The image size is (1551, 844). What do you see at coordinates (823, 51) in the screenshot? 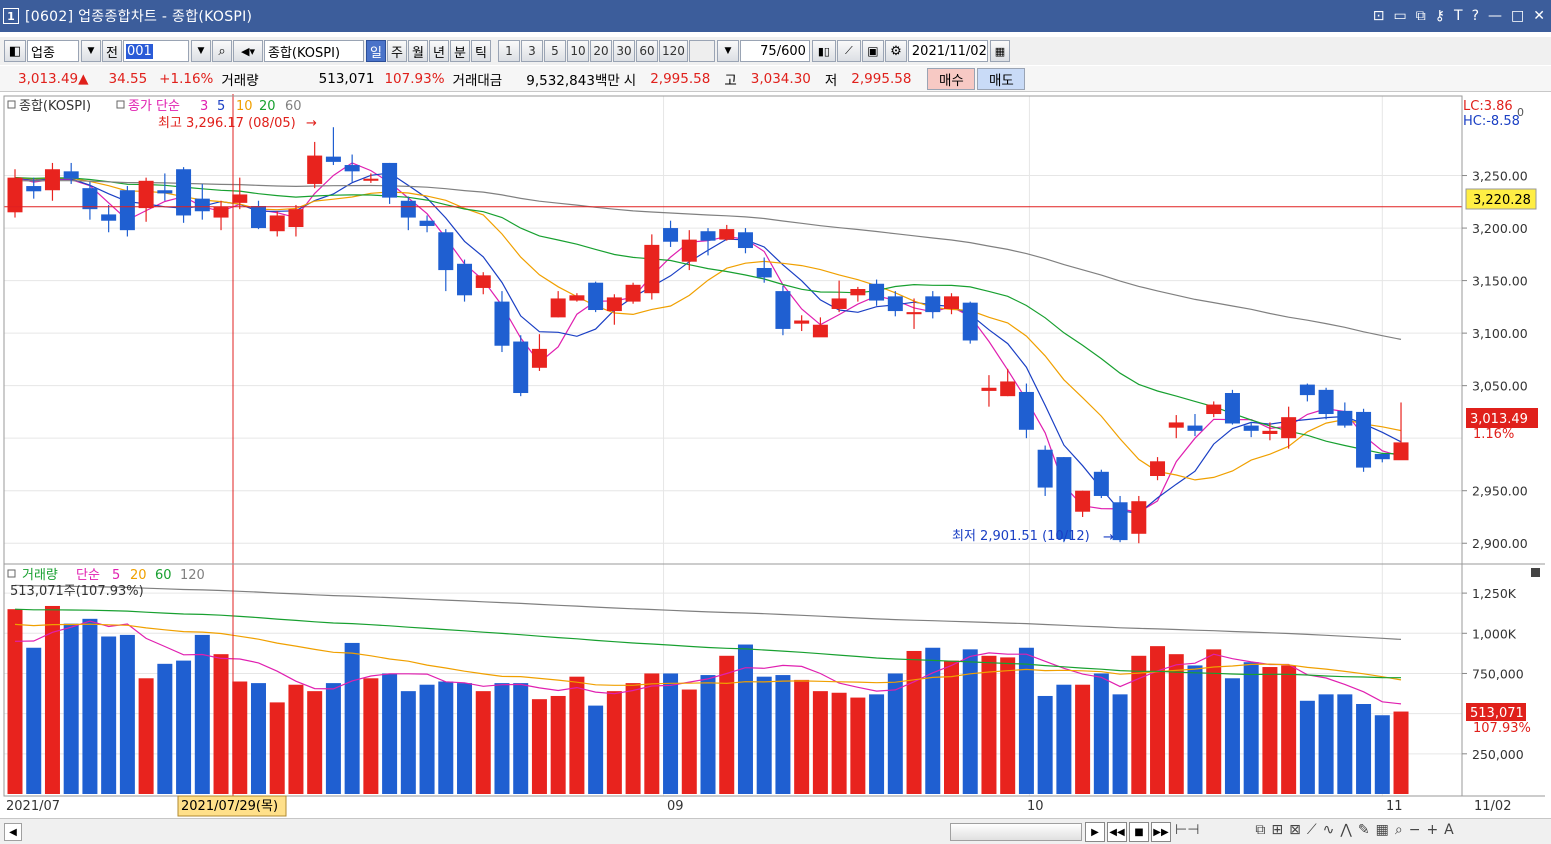
I see `candle-settings-icon: ▮▯` at bounding box center [823, 51].